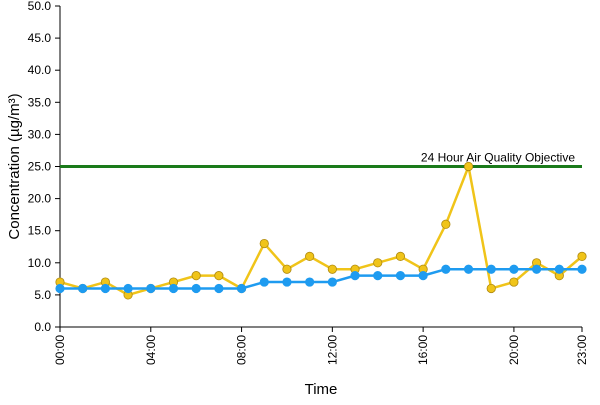 Image resolution: width=600 pixels, height=405 pixels. Describe the element at coordinates (423, 350) in the screenshot. I see `x-tick-label: 16:00` at that location.